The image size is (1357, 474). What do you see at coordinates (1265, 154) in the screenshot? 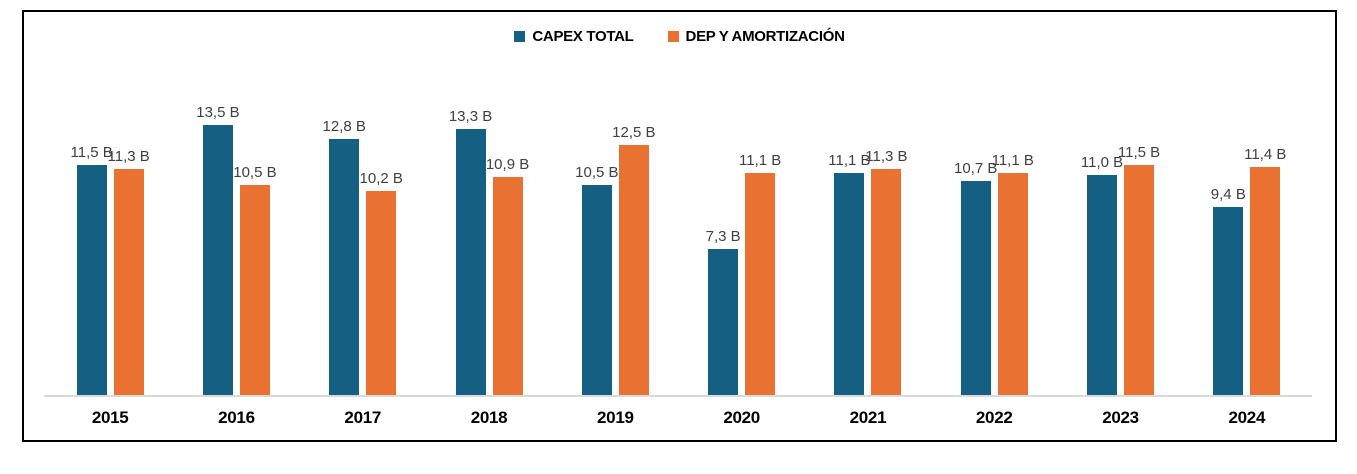
I see `bar-value-label: 11,4 B` at bounding box center [1265, 154].